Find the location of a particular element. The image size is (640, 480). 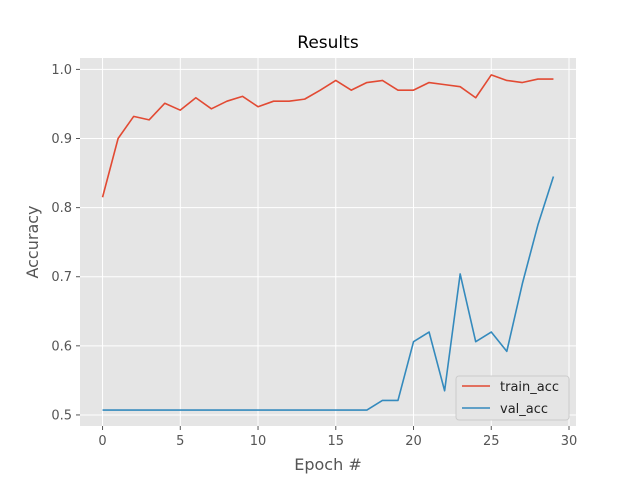

x-axis-ticks: 0 5 10 15 20 25 30 is located at coordinates (337, 437).